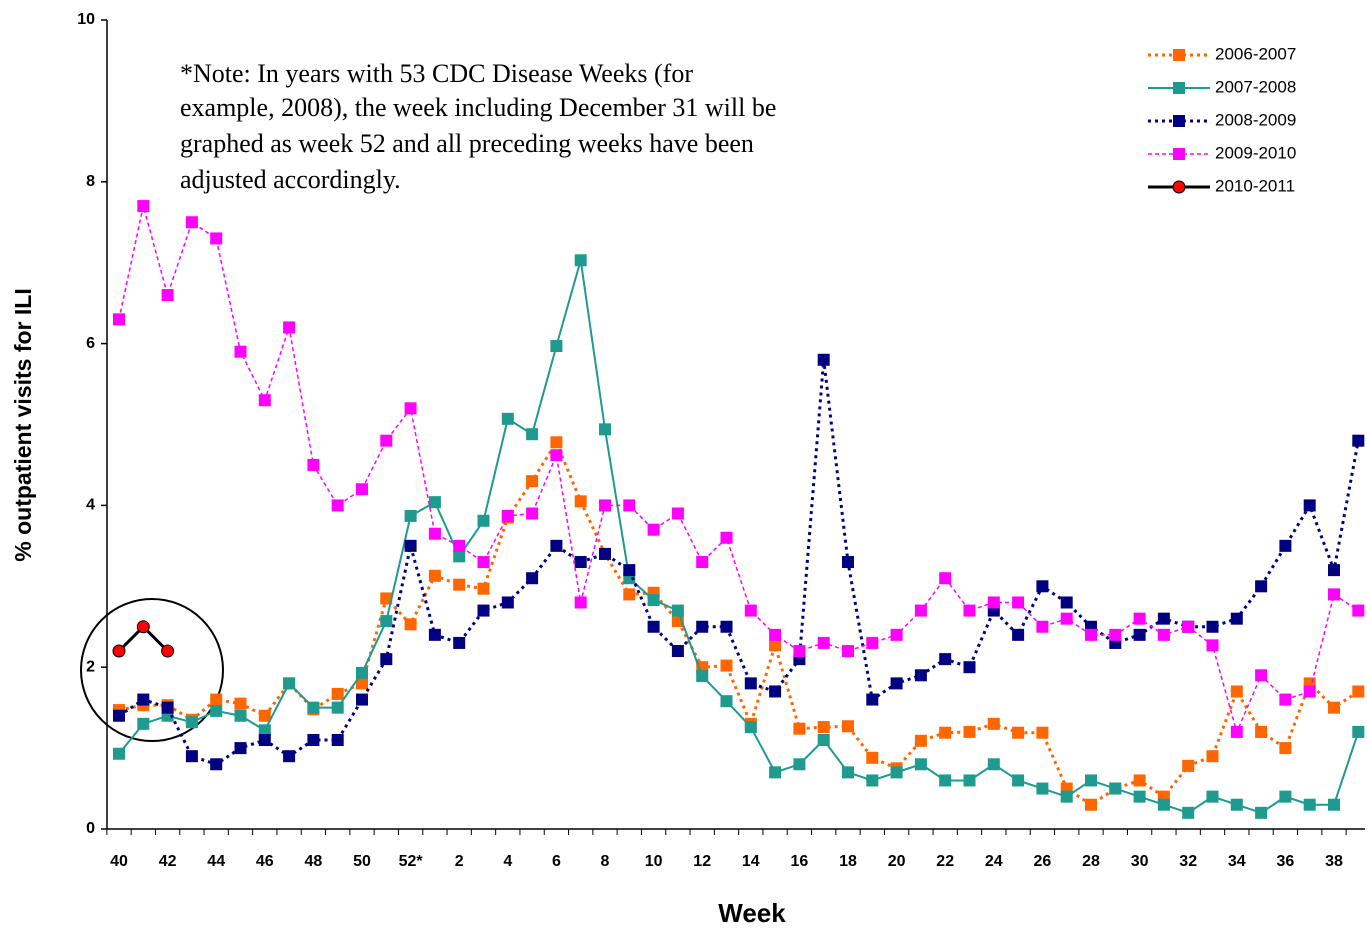  What do you see at coordinates (1286, 861) in the screenshot?
I see `x-tick-label: 36` at bounding box center [1286, 861].